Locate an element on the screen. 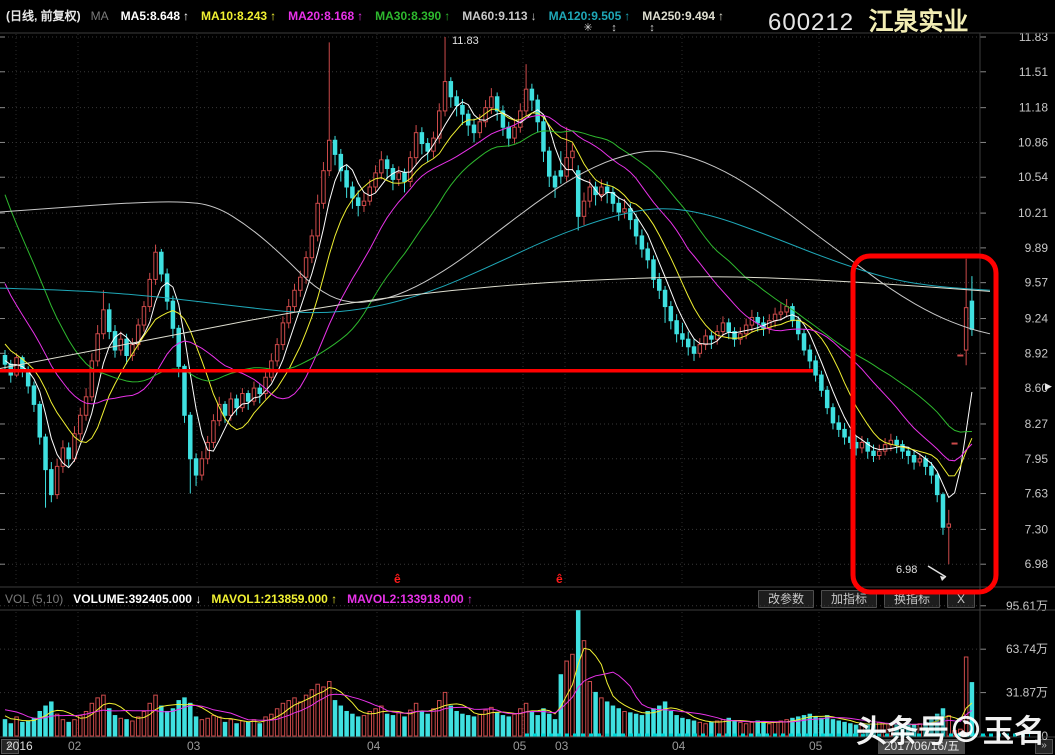 The height and width of the screenshot is (755, 1055). price-axis-label: 11.18 is located at coordinates (1033, 108).